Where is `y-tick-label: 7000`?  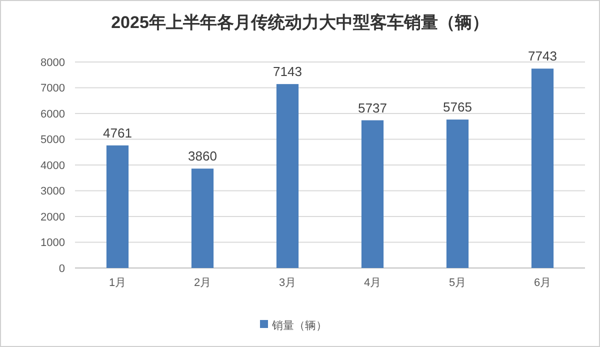 y-tick-label: 7000 is located at coordinates (52, 88).